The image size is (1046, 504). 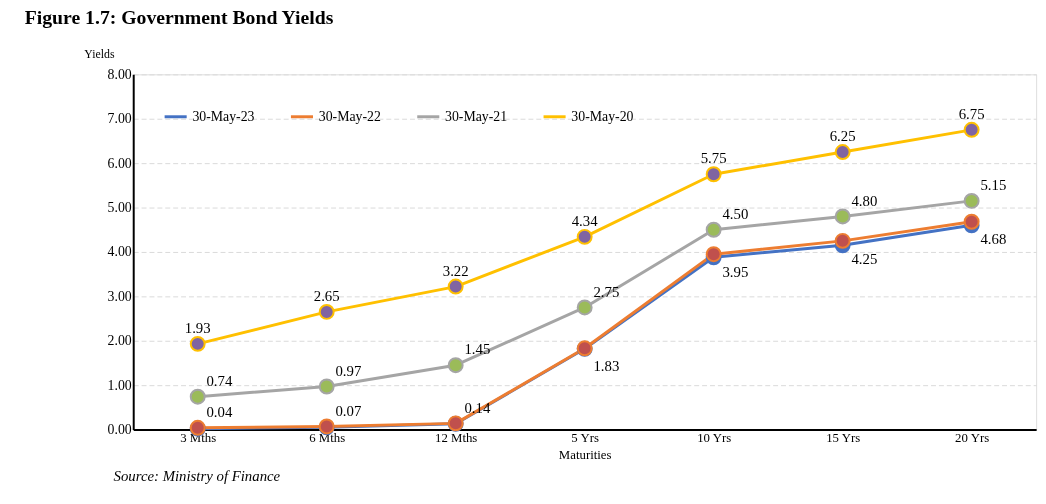 What do you see at coordinates (606, 366) in the screenshot?
I see `data-label: 1.83` at bounding box center [606, 366].